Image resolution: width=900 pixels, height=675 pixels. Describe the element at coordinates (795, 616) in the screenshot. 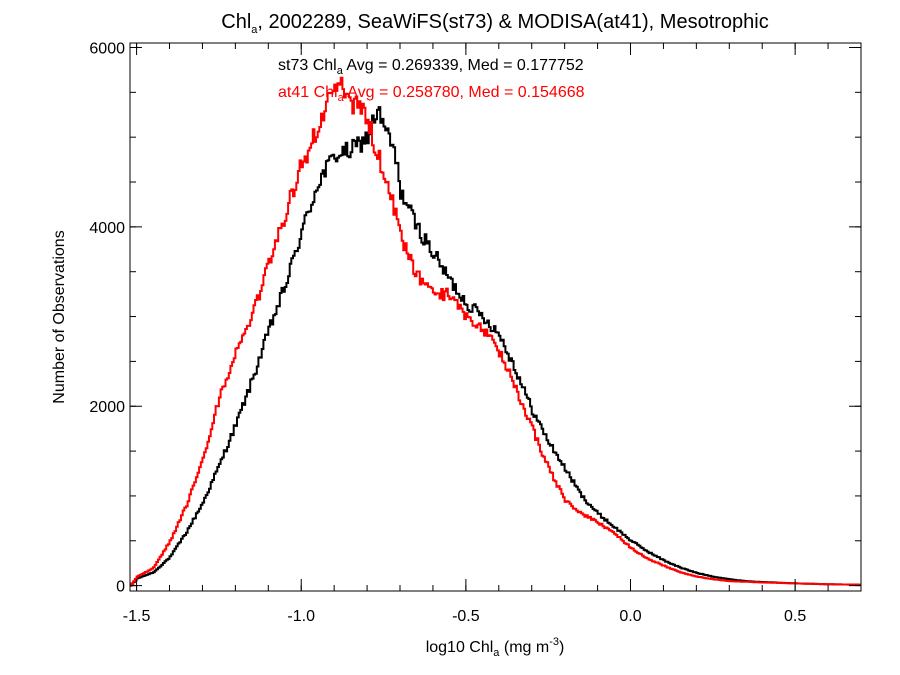

I see `x-tick-label: 0.5` at that location.